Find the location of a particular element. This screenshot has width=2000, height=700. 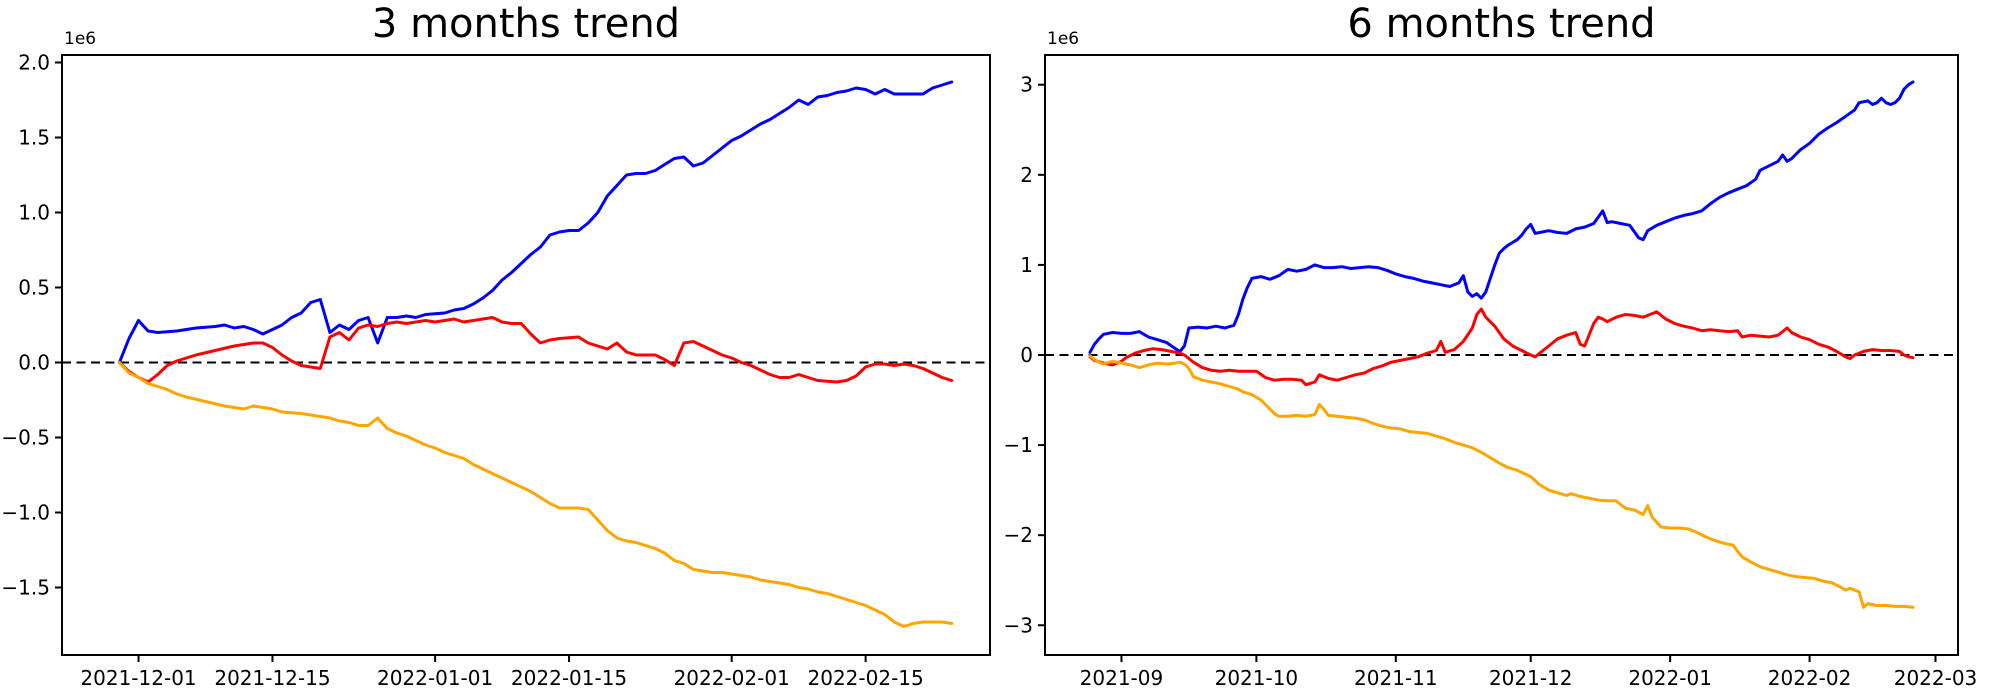

y-tick-label: 1.5 is located at coordinates (34, 138).